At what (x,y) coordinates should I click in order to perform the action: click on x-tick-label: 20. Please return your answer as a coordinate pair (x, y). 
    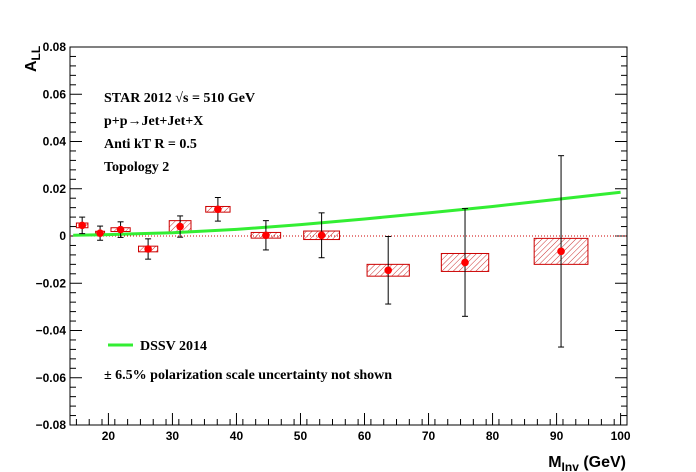
    Looking at the image, I should click on (109, 436).